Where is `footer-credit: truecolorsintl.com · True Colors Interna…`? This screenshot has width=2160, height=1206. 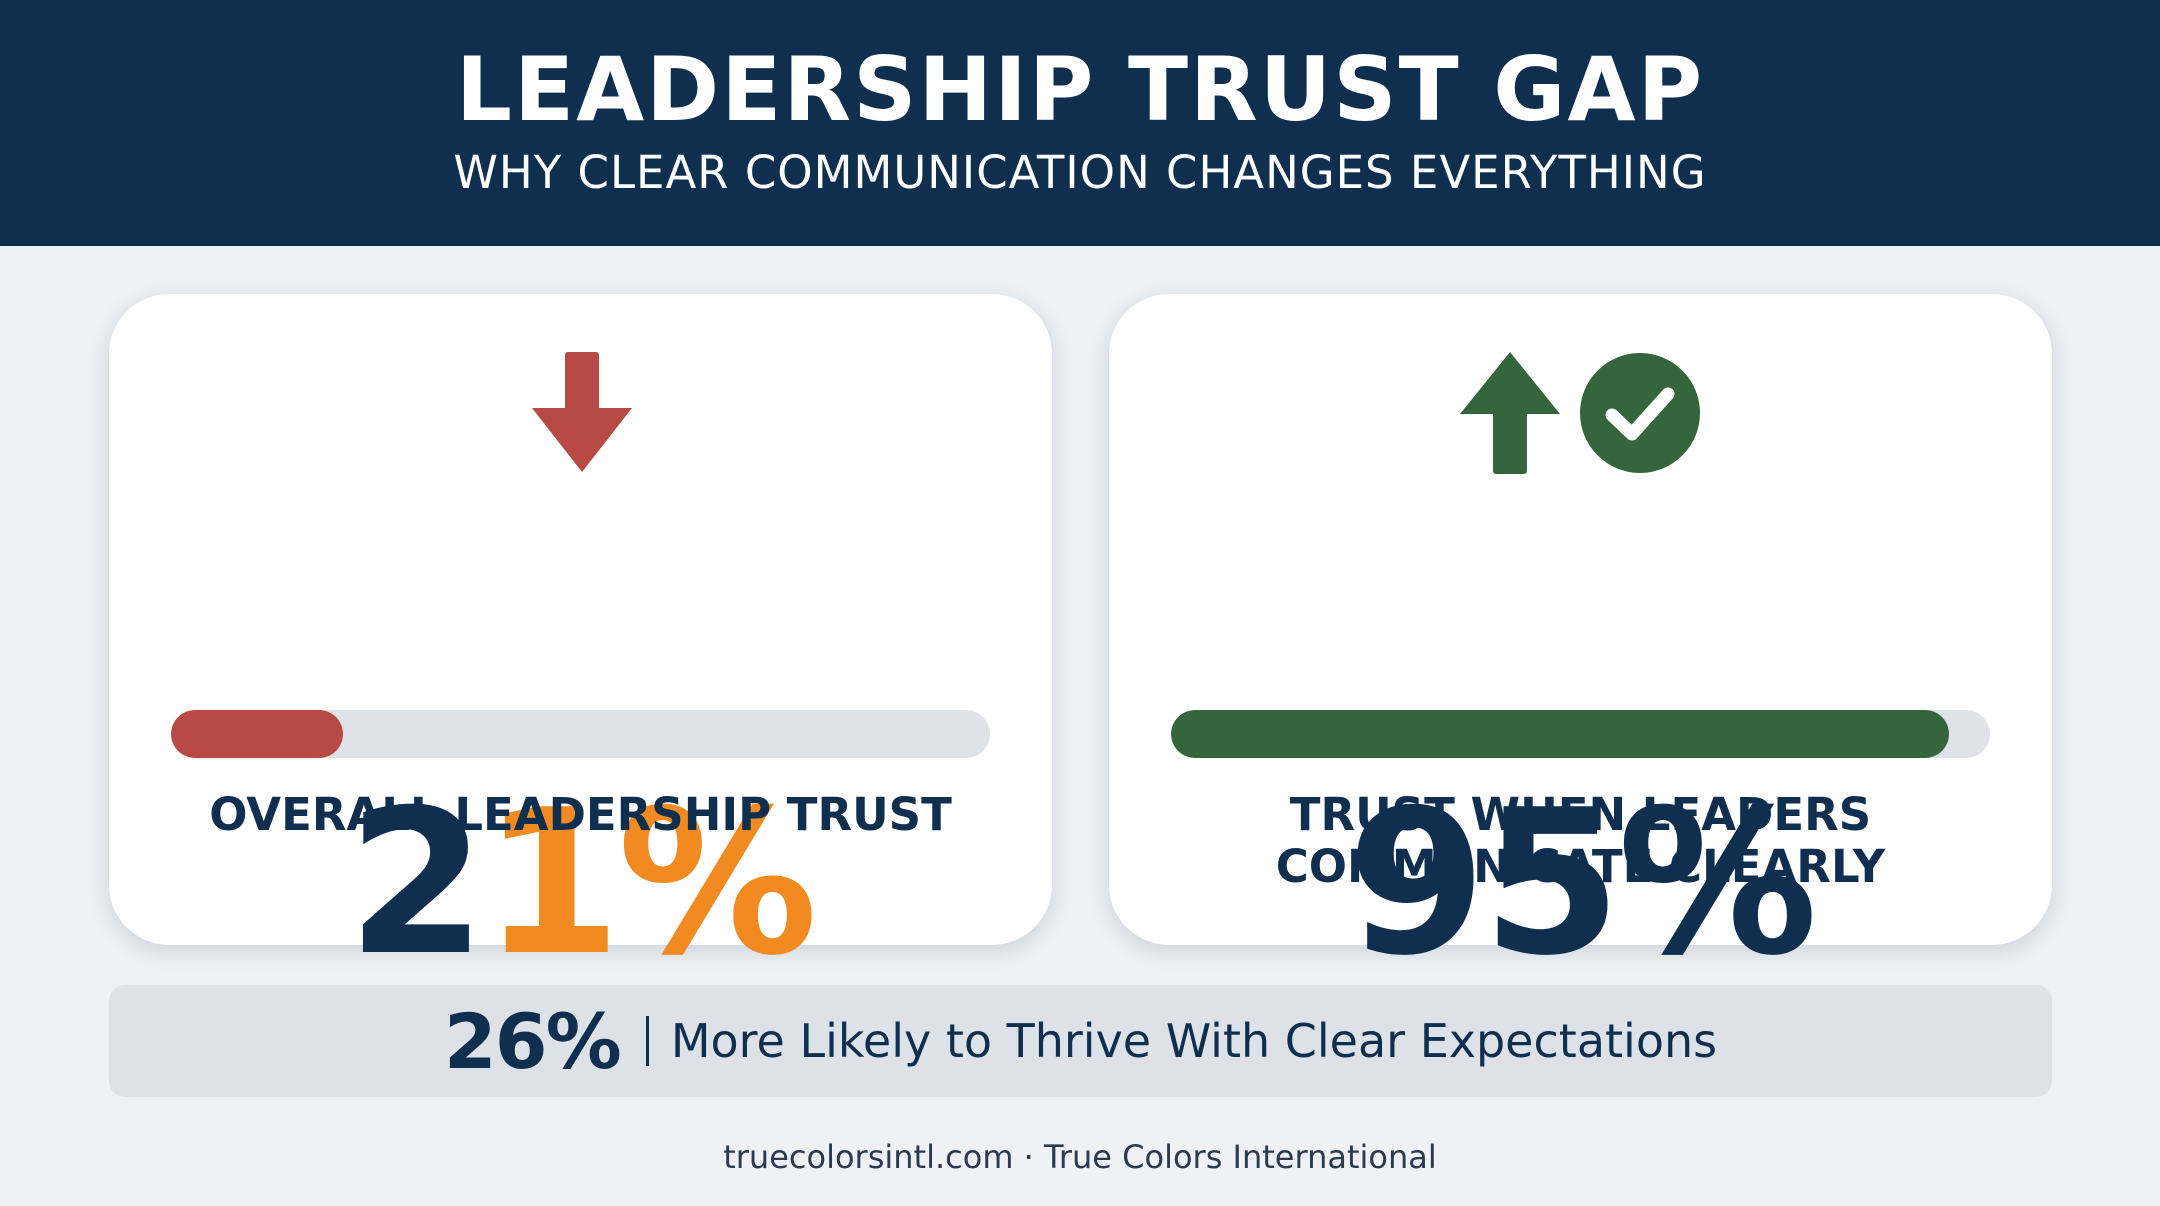
footer-credit: truecolorsintl.com · True Colors Interna… is located at coordinates (1080, 1157).